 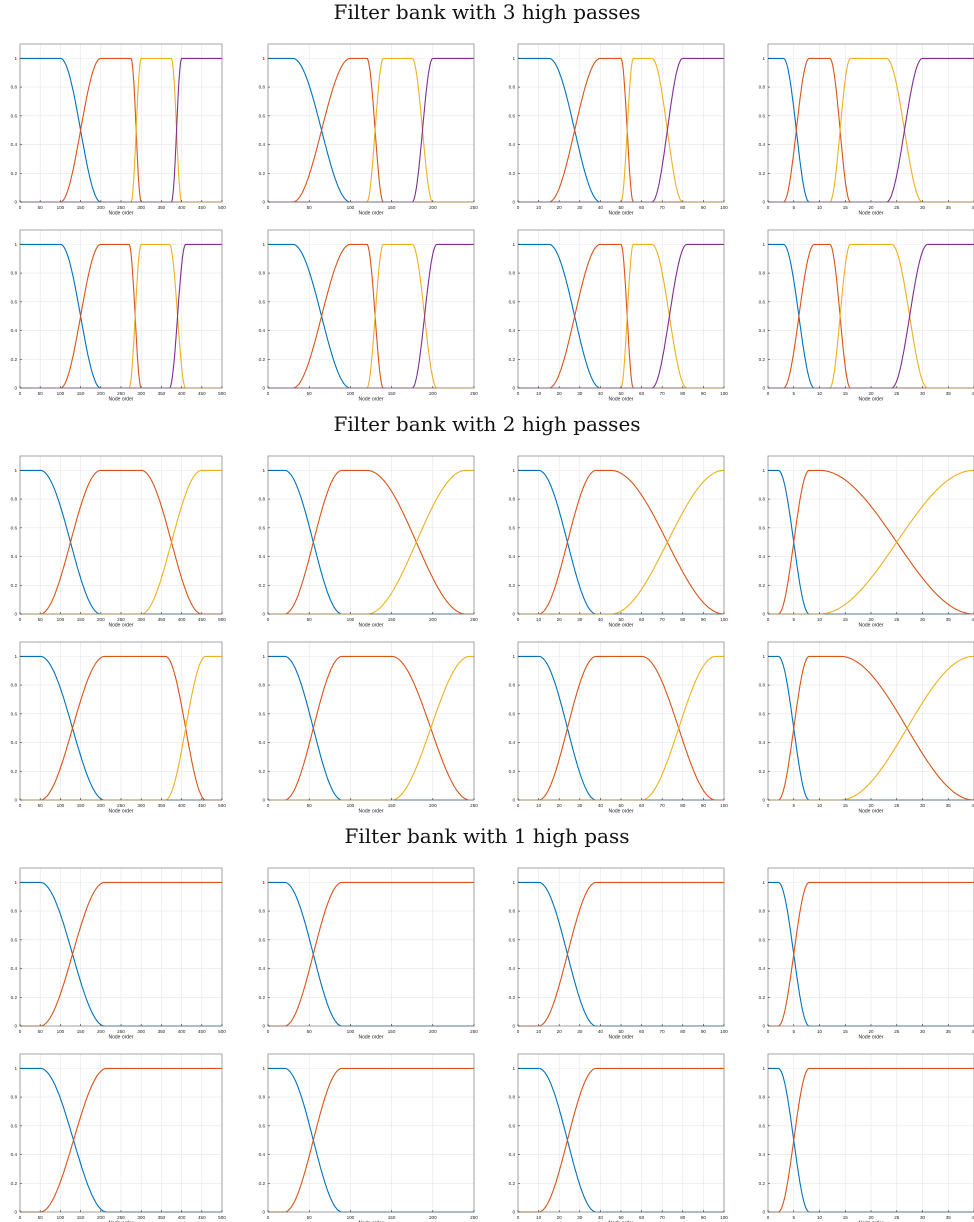 I want to click on chart-panel: 0 50 100 150 200 250 0 0.2 0.4 0.6 0.8 1 Node order, so click(x=368, y=954).